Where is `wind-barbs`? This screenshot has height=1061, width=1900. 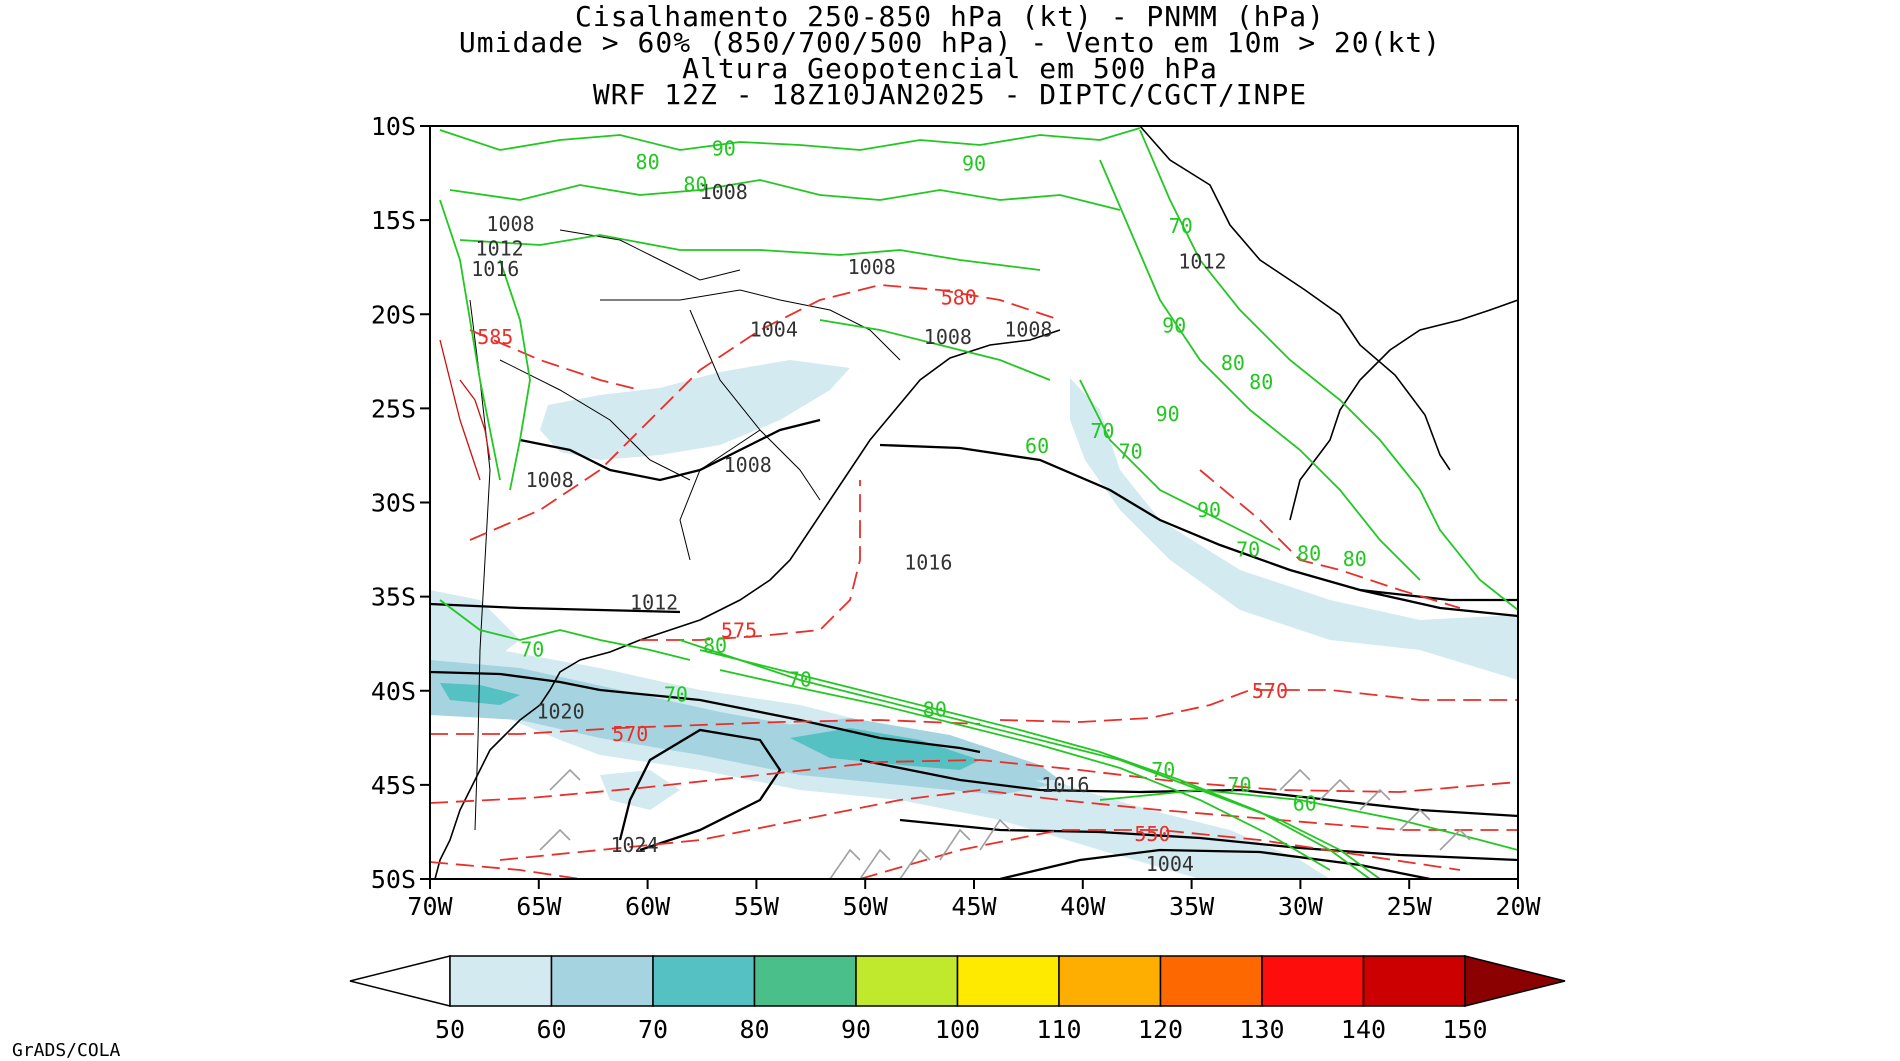 wind-barbs is located at coordinates (1005, 823).